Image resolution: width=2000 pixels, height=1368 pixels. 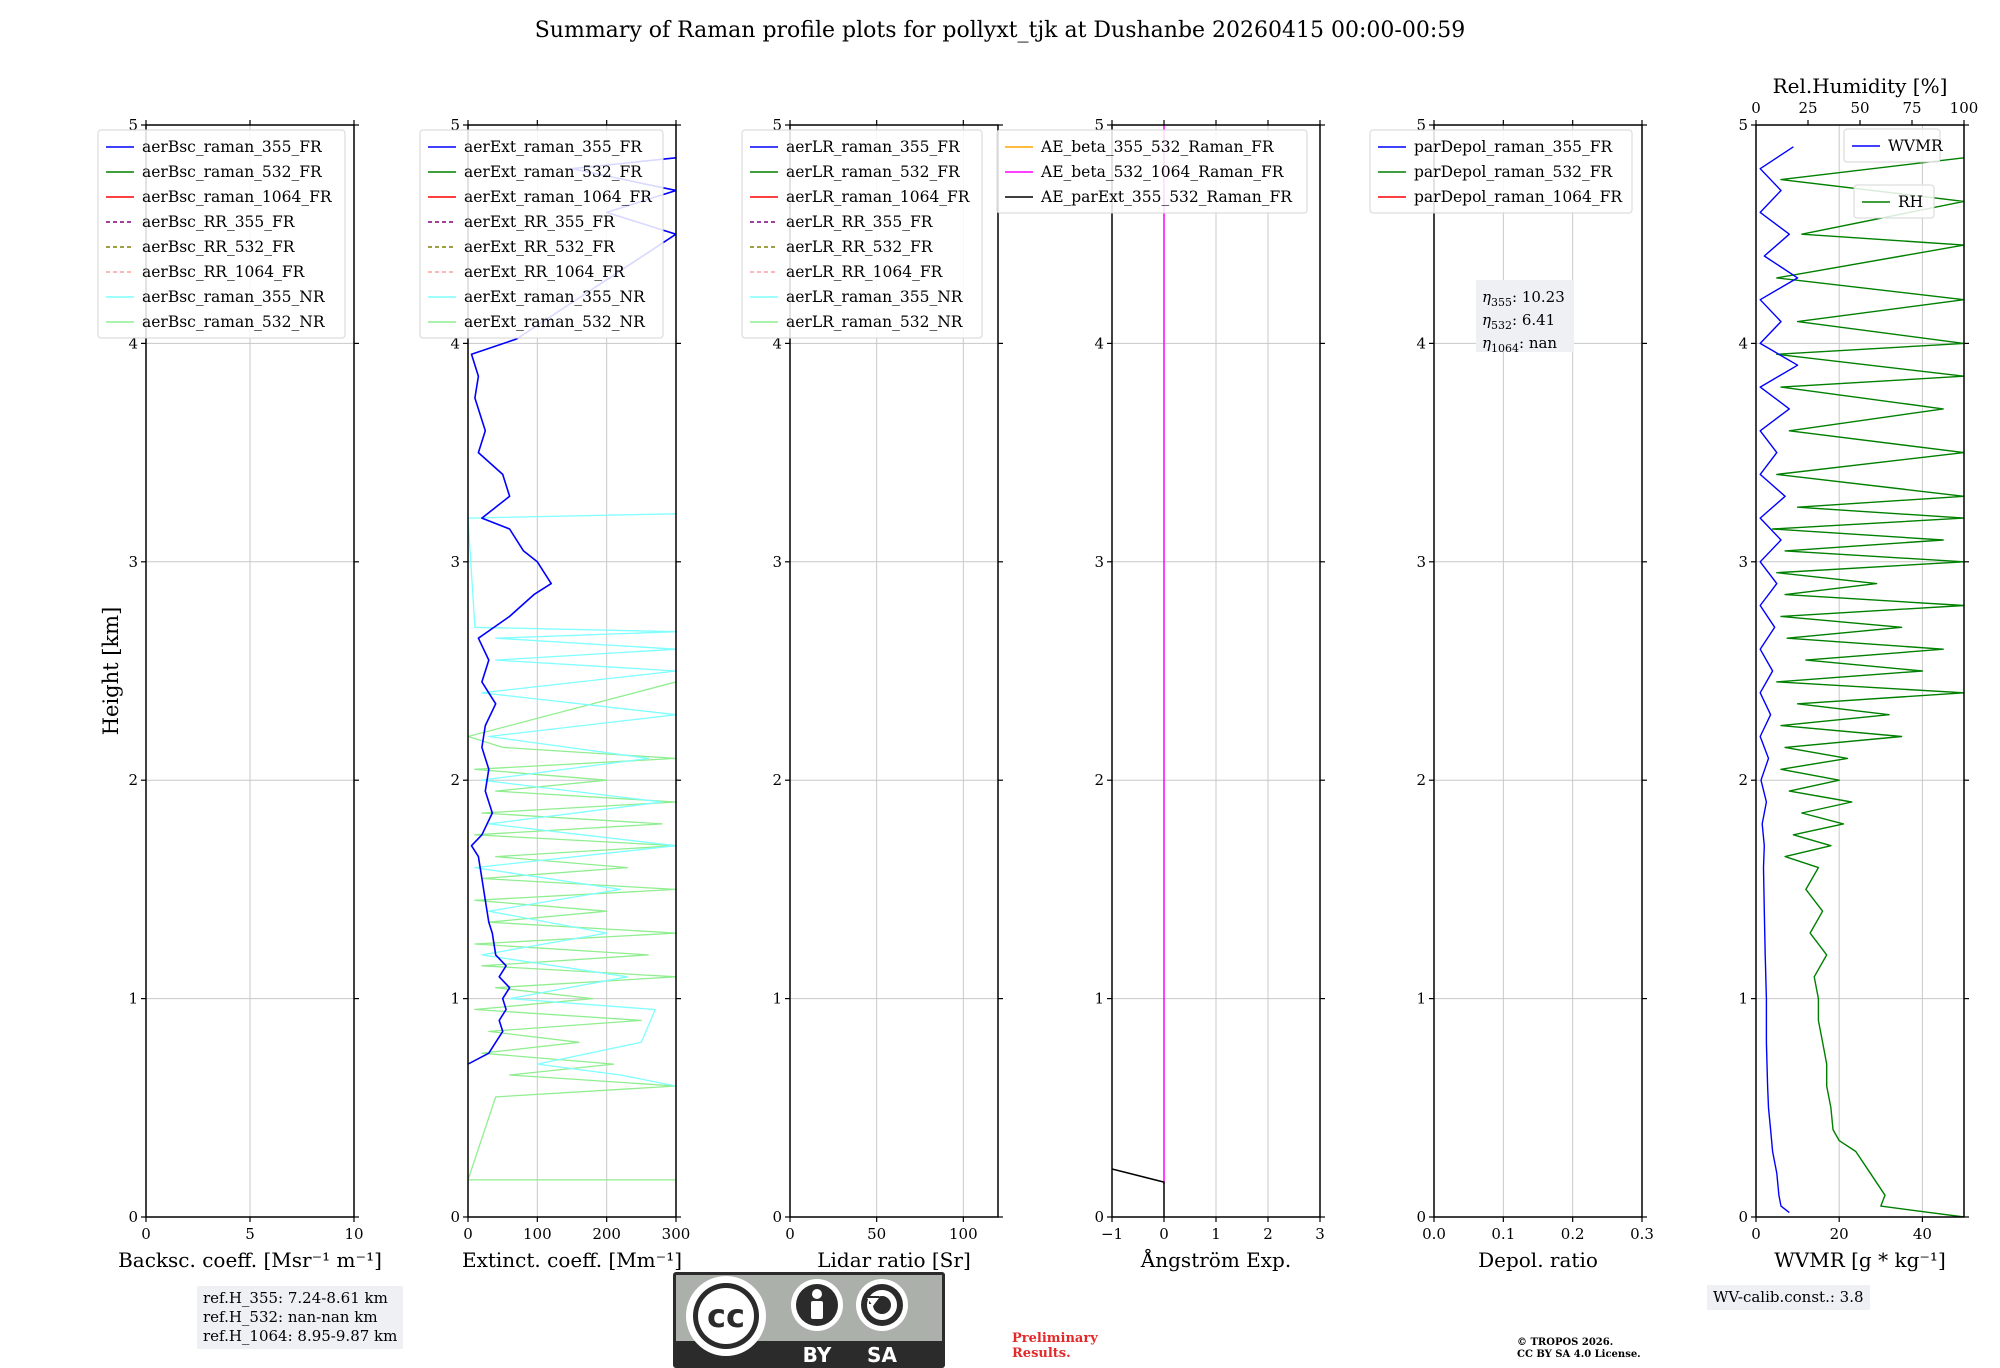 What do you see at coordinates (1565, 1342) in the screenshot?
I see `copyright-line-1: © TROPOS 2026.` at bounding box center [1565, 1342].